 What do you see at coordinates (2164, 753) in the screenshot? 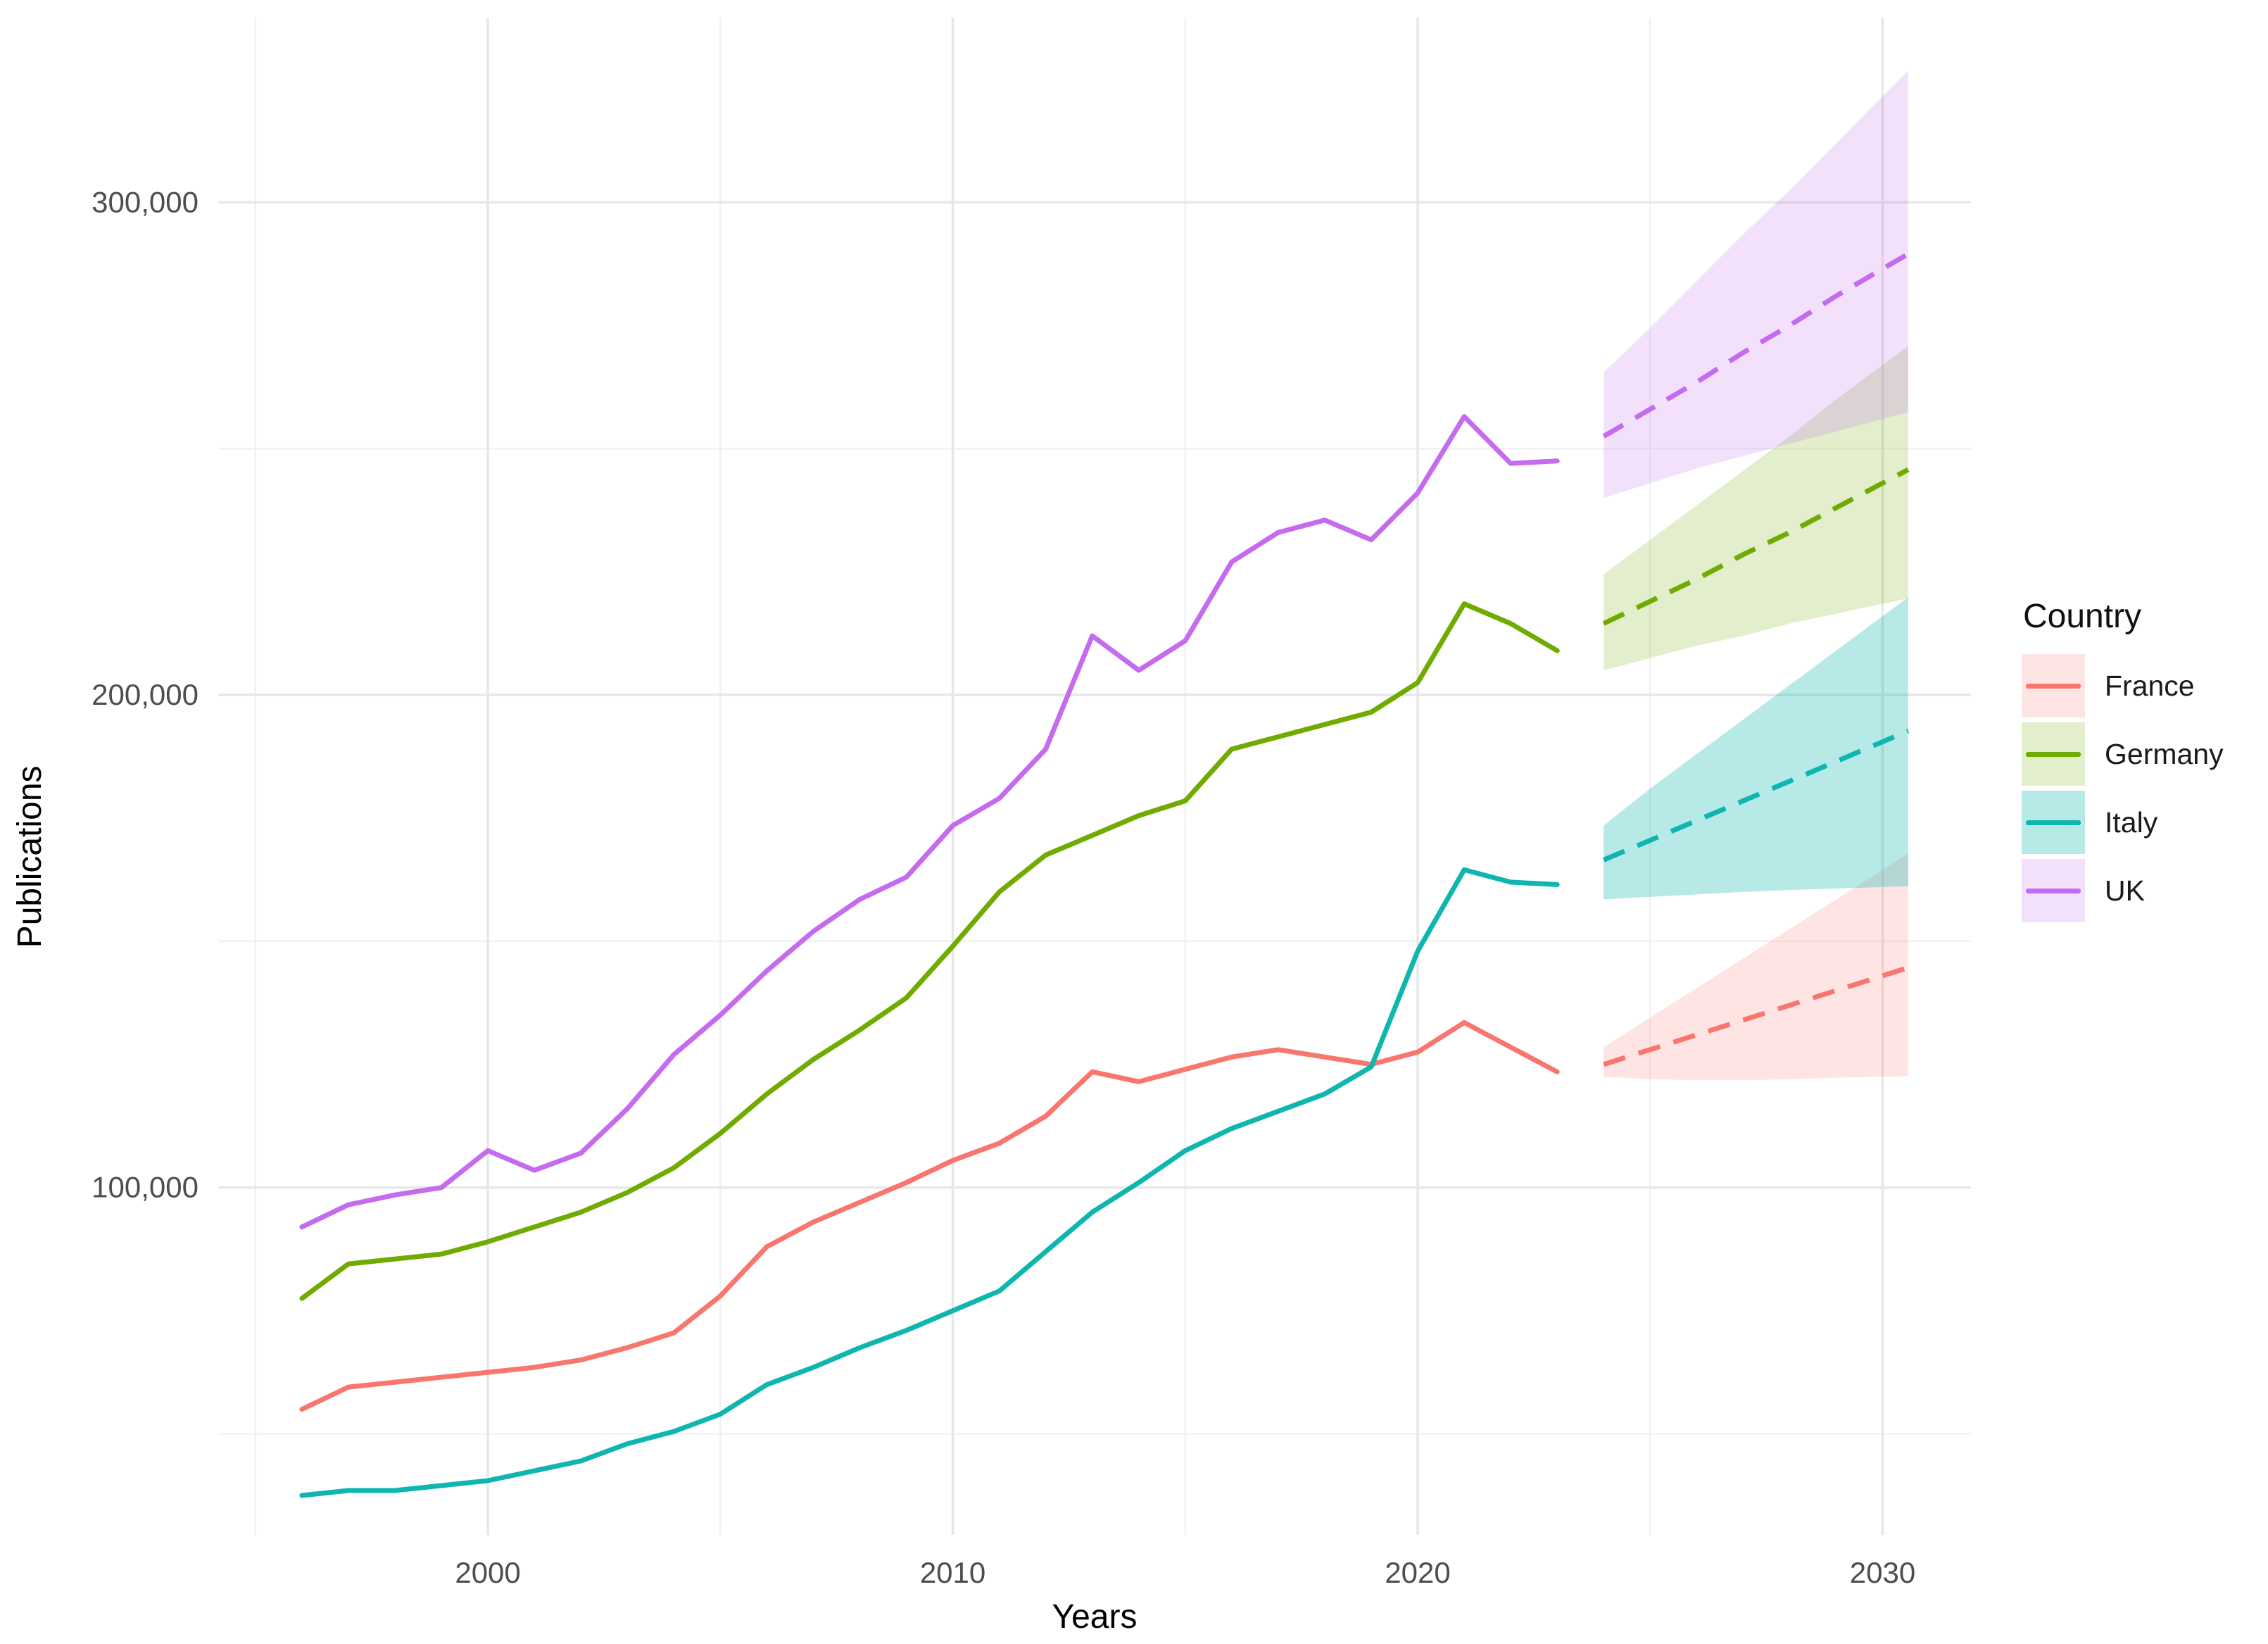
I see `legend-label-germany: Germany` at bounding box center [2164, 753].